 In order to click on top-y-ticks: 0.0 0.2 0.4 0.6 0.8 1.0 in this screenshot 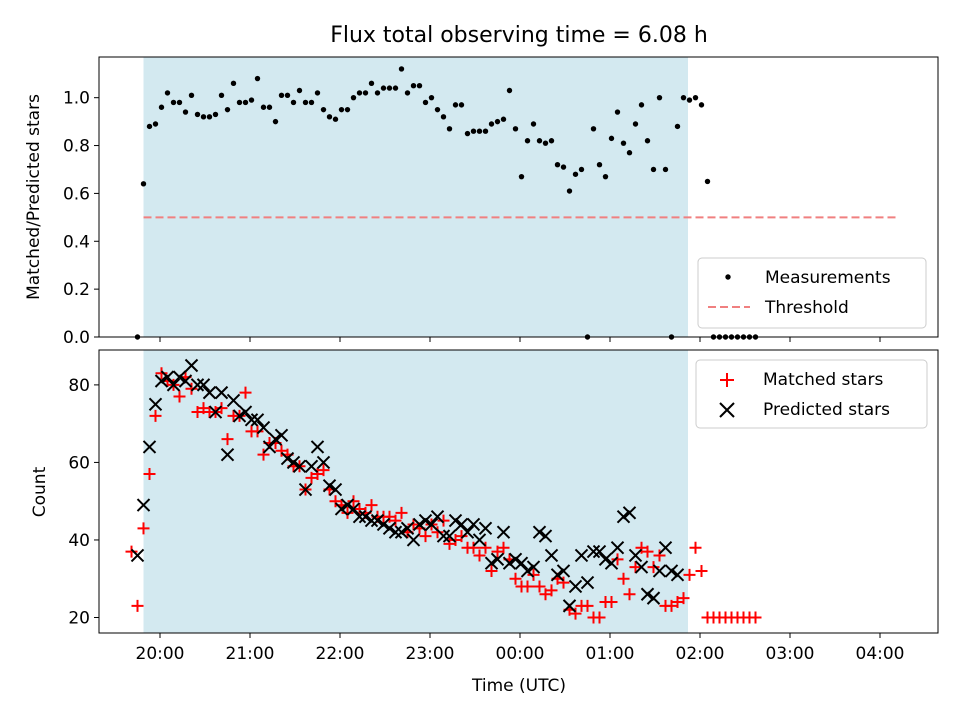, I will do `click(81, 218)`.